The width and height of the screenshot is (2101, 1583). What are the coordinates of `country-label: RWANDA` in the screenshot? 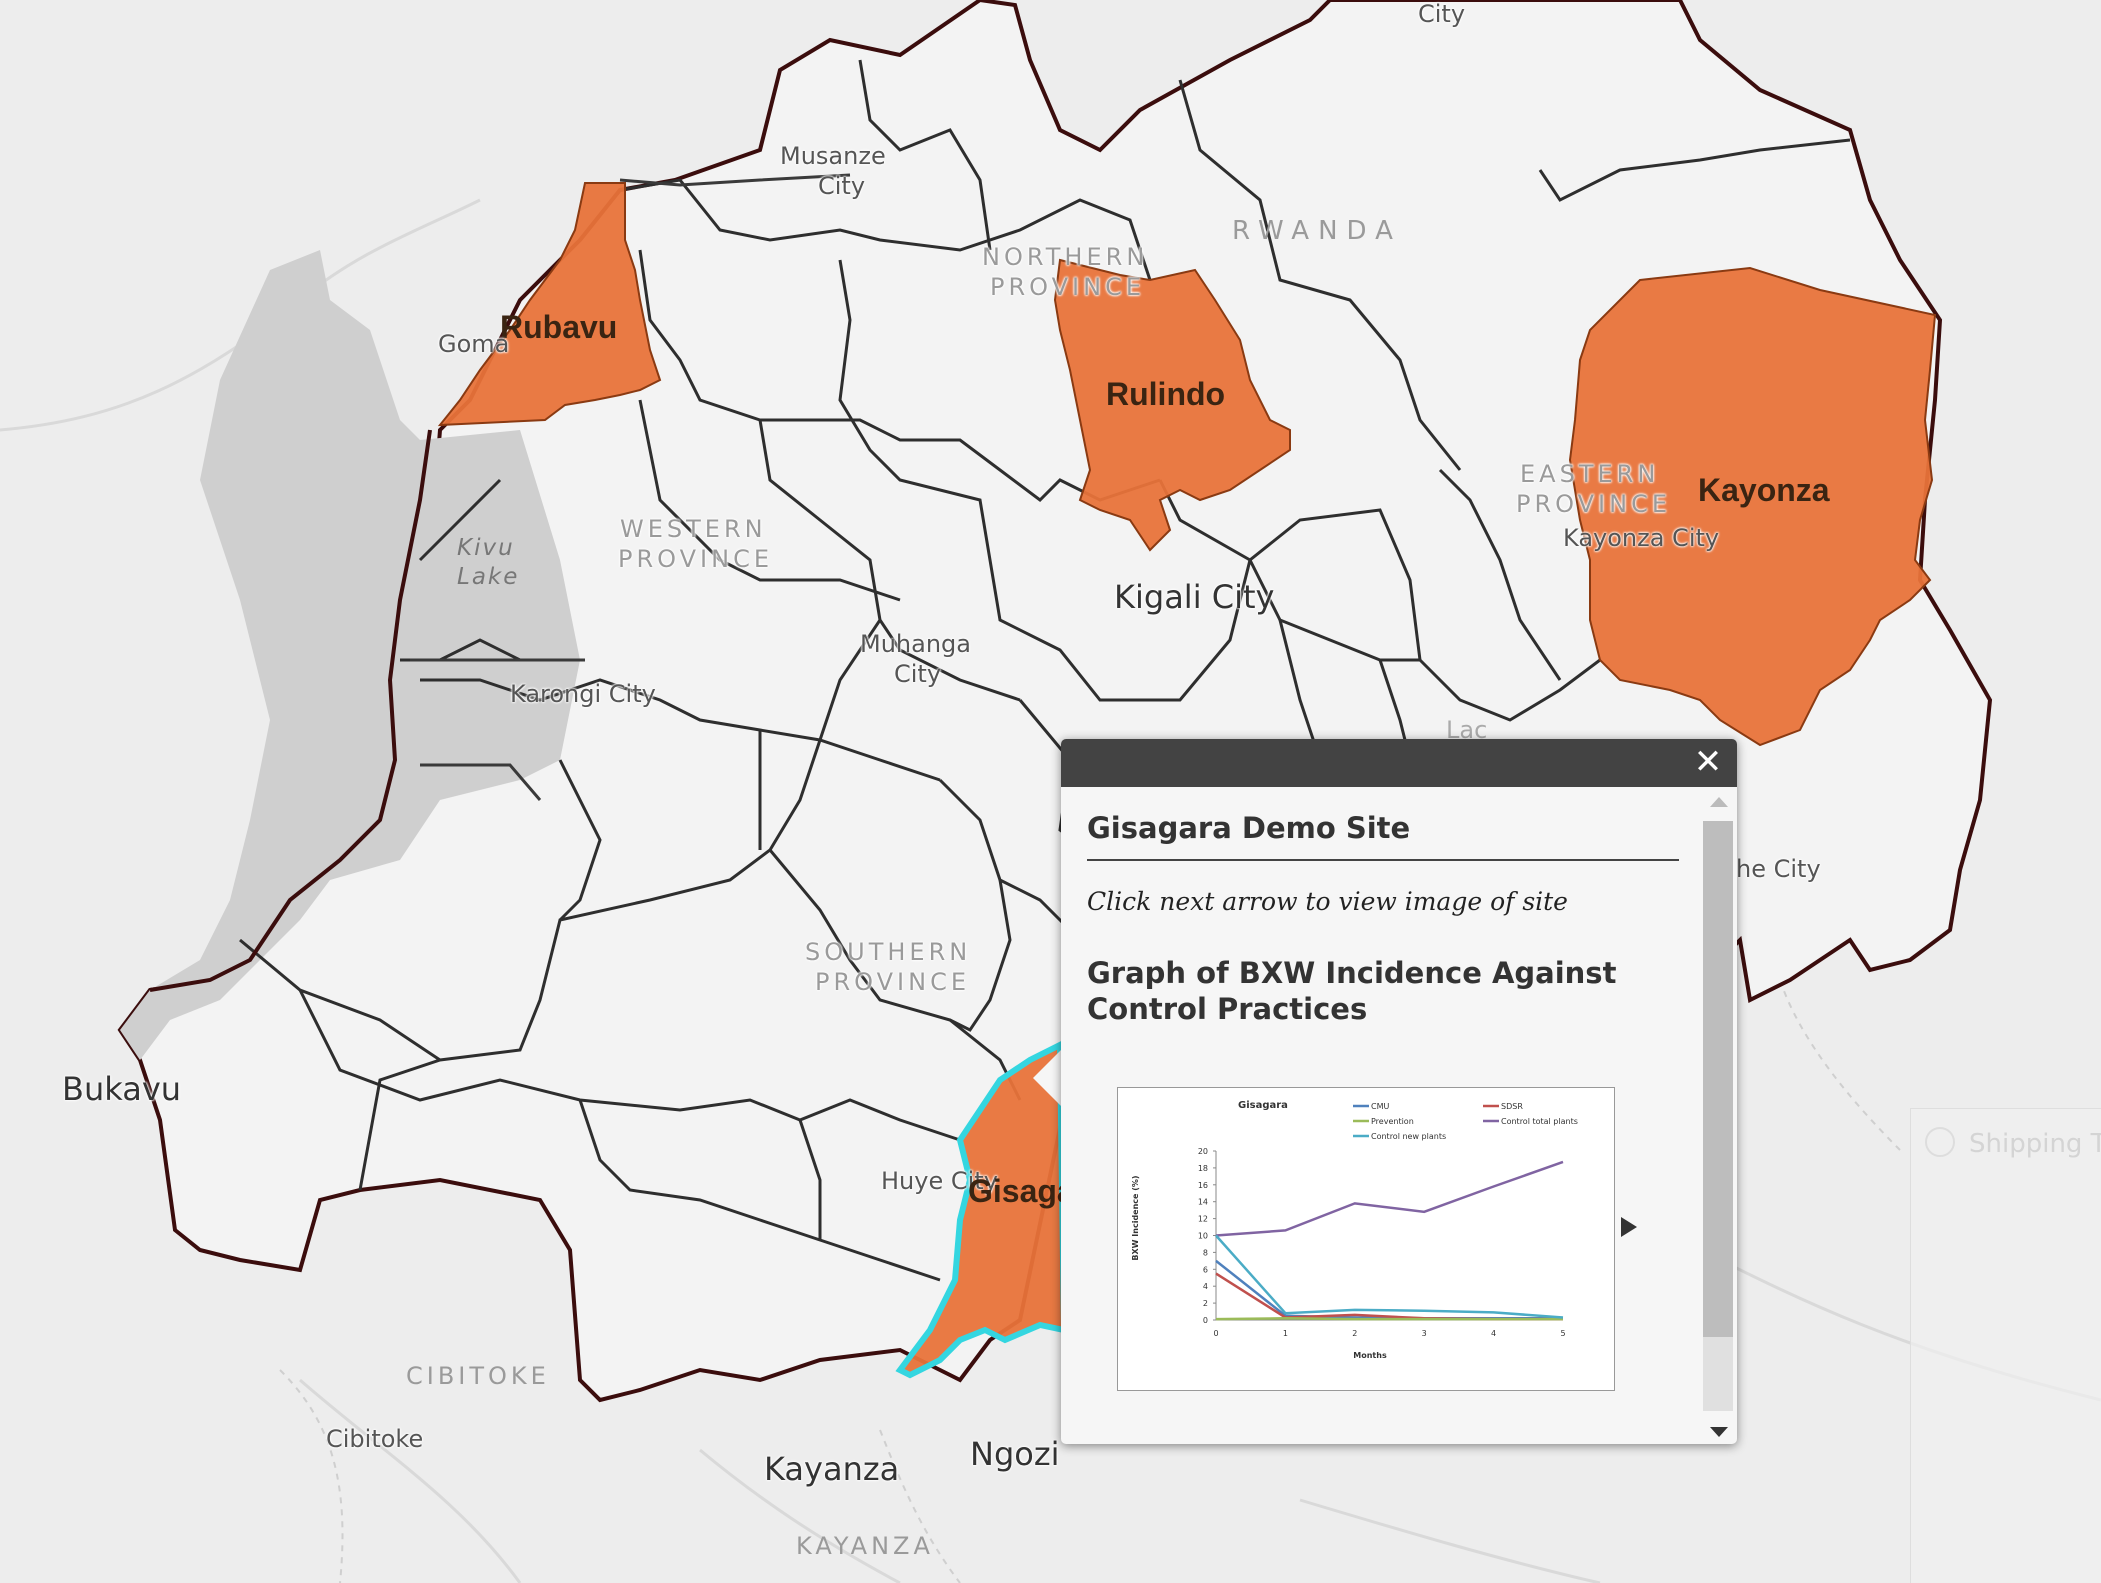 It's located at (1317, 231).